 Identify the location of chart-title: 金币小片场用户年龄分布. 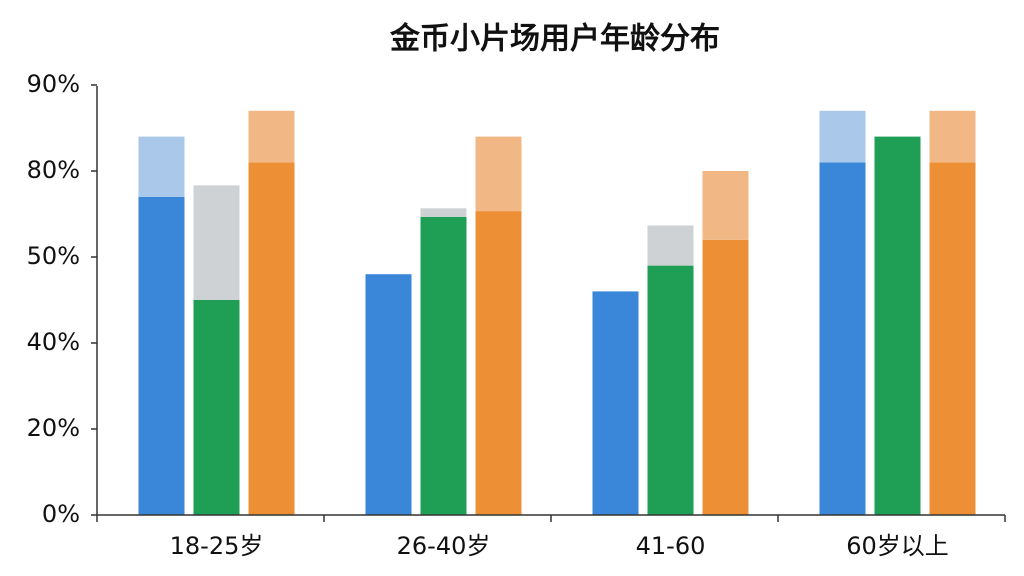
(554, 39).